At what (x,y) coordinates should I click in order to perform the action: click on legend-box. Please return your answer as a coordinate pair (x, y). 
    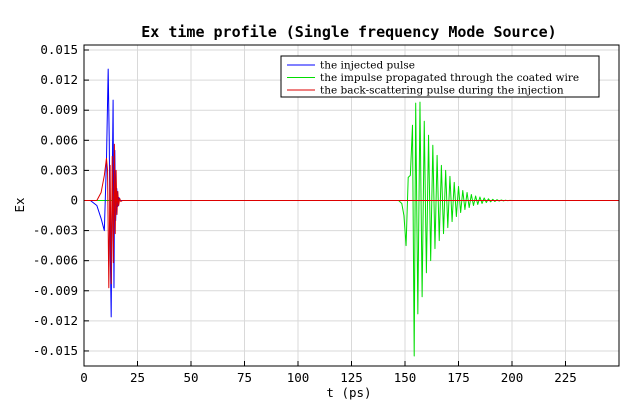
    Looking at the image, I should click on (440, 76).